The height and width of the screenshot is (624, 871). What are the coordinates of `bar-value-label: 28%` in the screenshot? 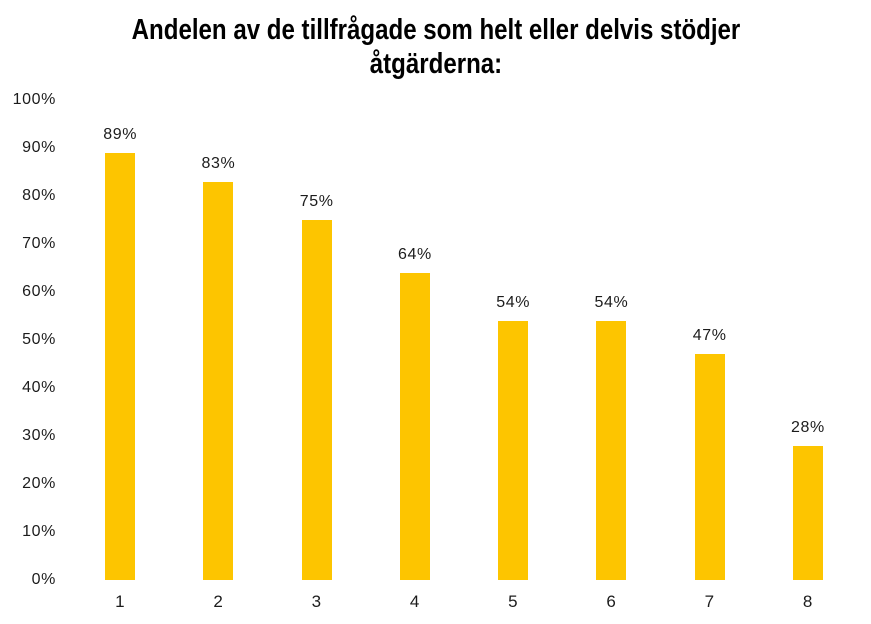 It's located at (807, 427).